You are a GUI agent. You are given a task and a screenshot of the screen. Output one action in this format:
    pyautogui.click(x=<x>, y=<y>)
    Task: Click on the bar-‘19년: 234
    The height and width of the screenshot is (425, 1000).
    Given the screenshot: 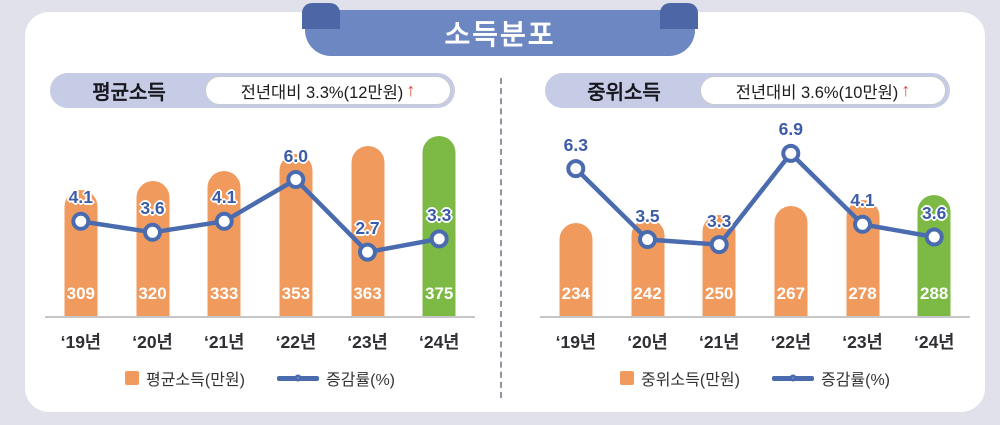 What is the action you would take?
    pyautogui.click(x=576, y=269)
    